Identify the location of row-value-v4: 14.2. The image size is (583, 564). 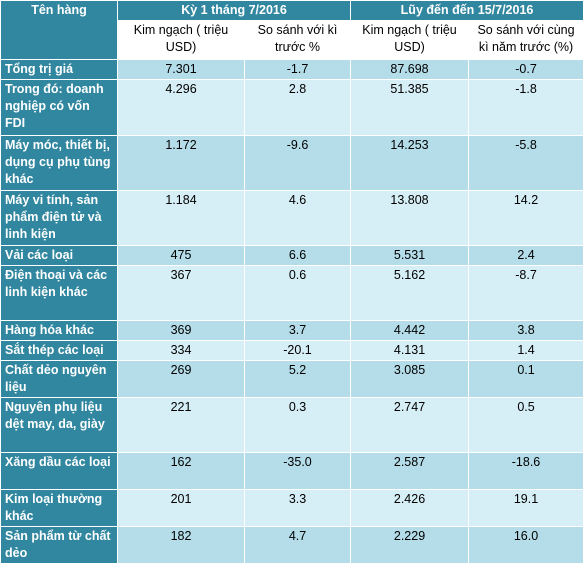
(526, 218).